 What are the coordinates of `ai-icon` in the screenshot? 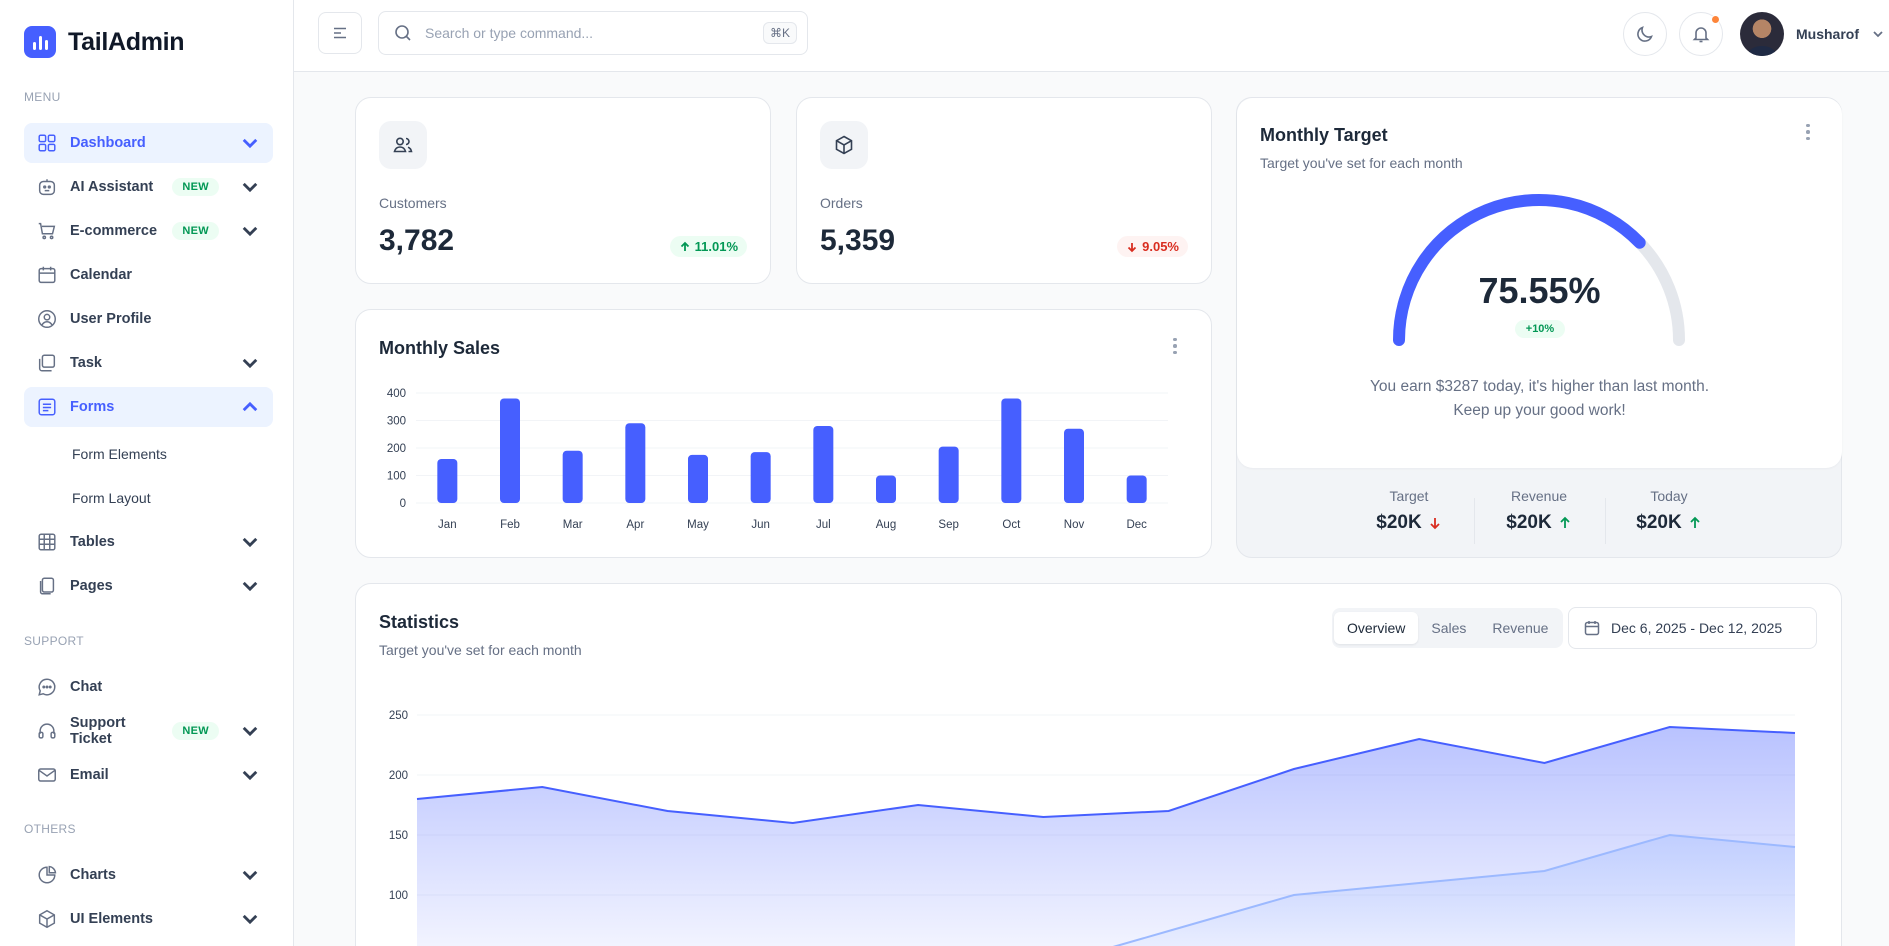 It's located at (47, 187).